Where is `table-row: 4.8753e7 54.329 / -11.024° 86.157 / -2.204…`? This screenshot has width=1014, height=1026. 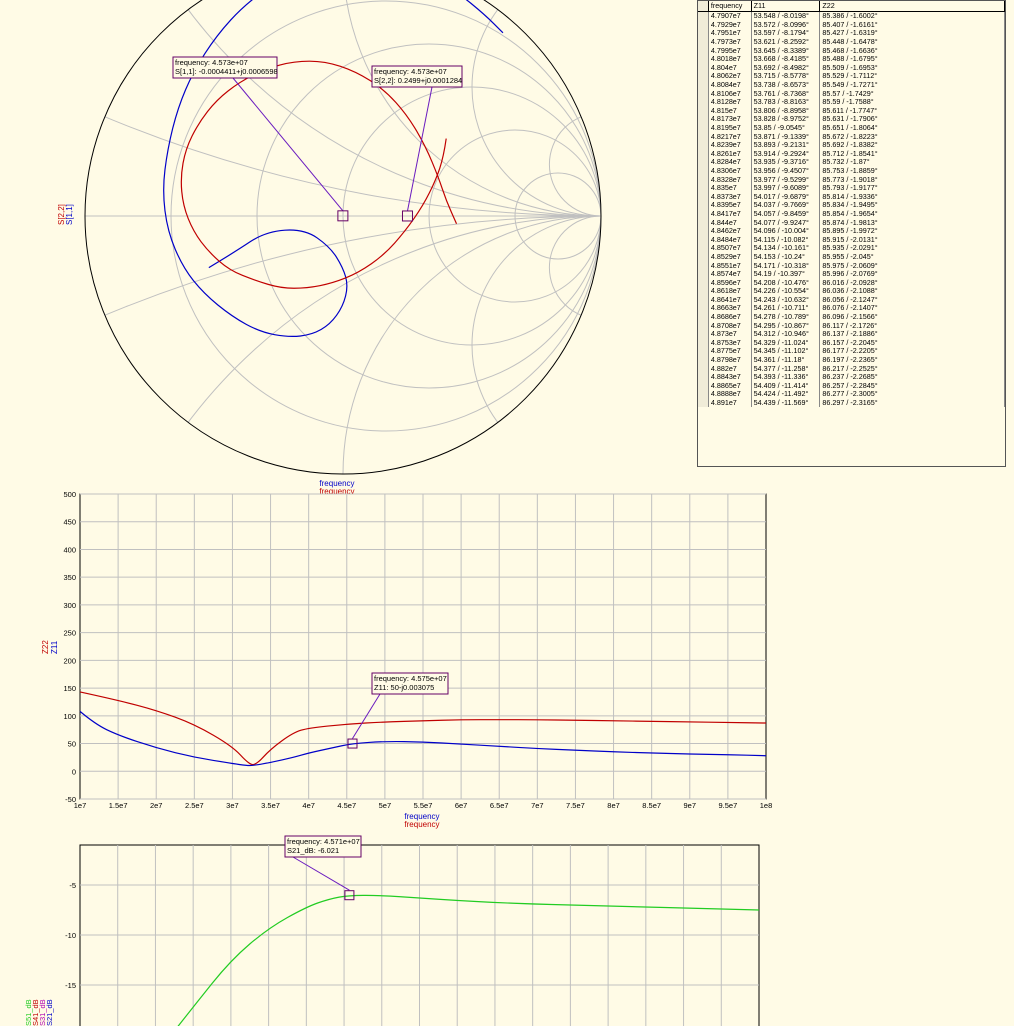 table-row: 4.8753e7 54.329 / -11.024° 86.157 / -2.204… is located at coordinates (851, 343).